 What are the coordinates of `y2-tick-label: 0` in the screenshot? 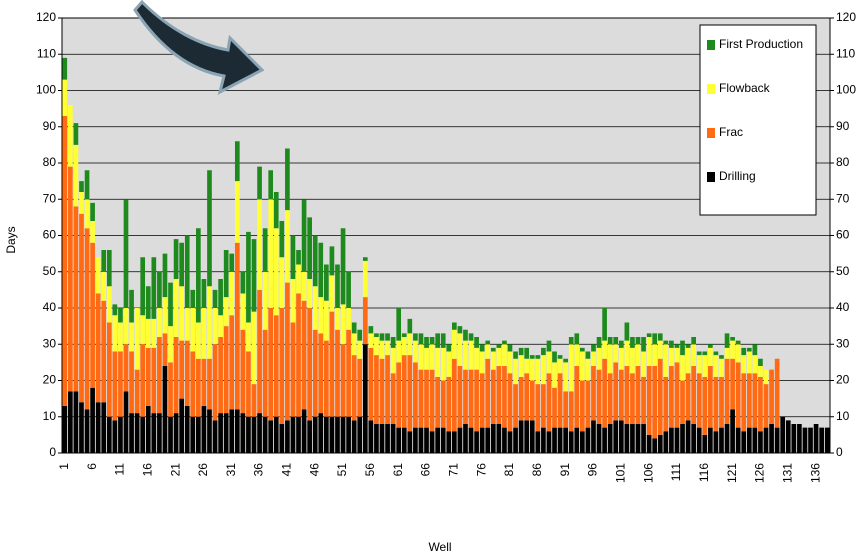 It's located at (839, 452).